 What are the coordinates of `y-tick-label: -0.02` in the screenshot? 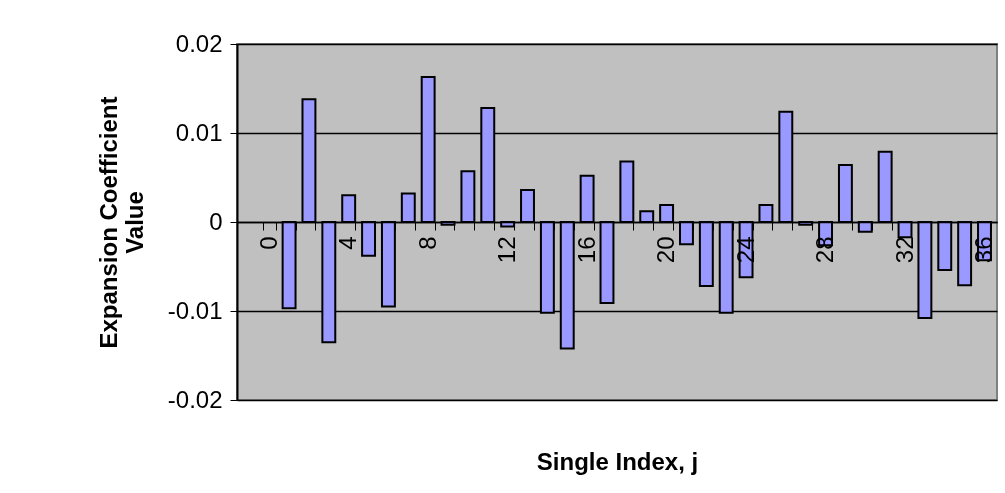 It's located at (195, 399).